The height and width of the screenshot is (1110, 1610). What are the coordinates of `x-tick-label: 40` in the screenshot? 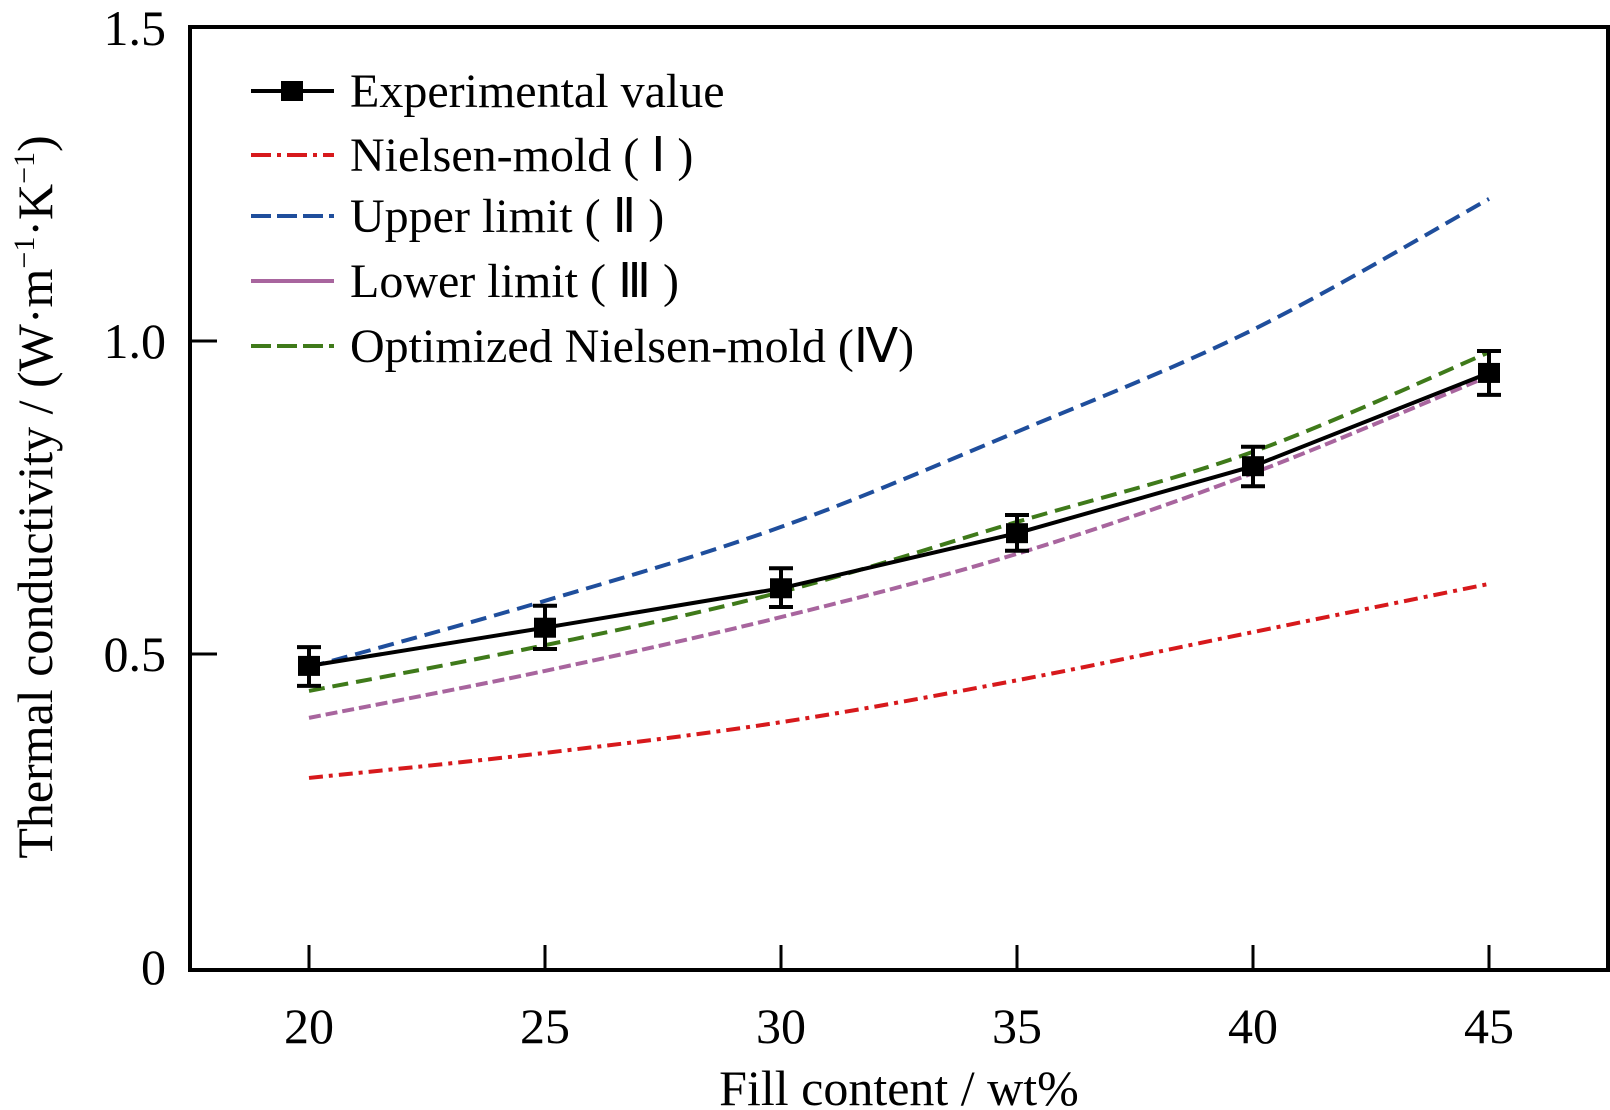 It's located at (1253, 1026).